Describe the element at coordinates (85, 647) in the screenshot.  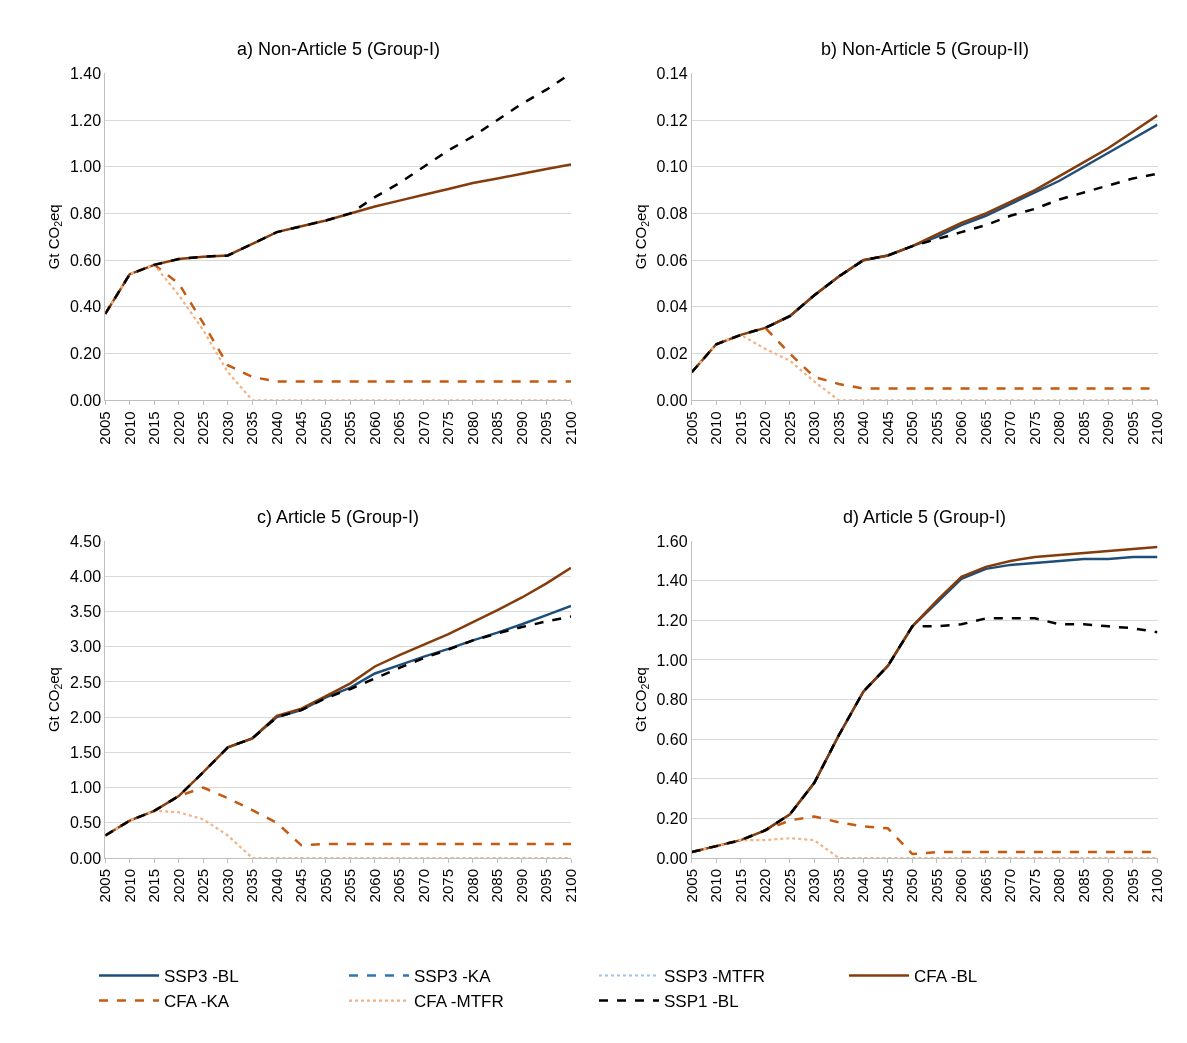
I see `y-tick-label: 3.00` at that location.